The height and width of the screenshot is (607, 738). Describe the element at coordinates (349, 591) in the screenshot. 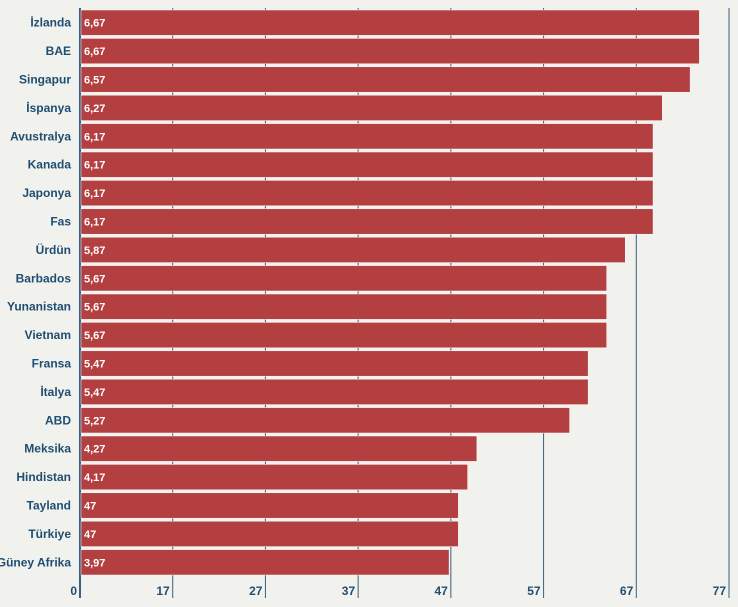

I see `x-tick-label: 37` at that location.